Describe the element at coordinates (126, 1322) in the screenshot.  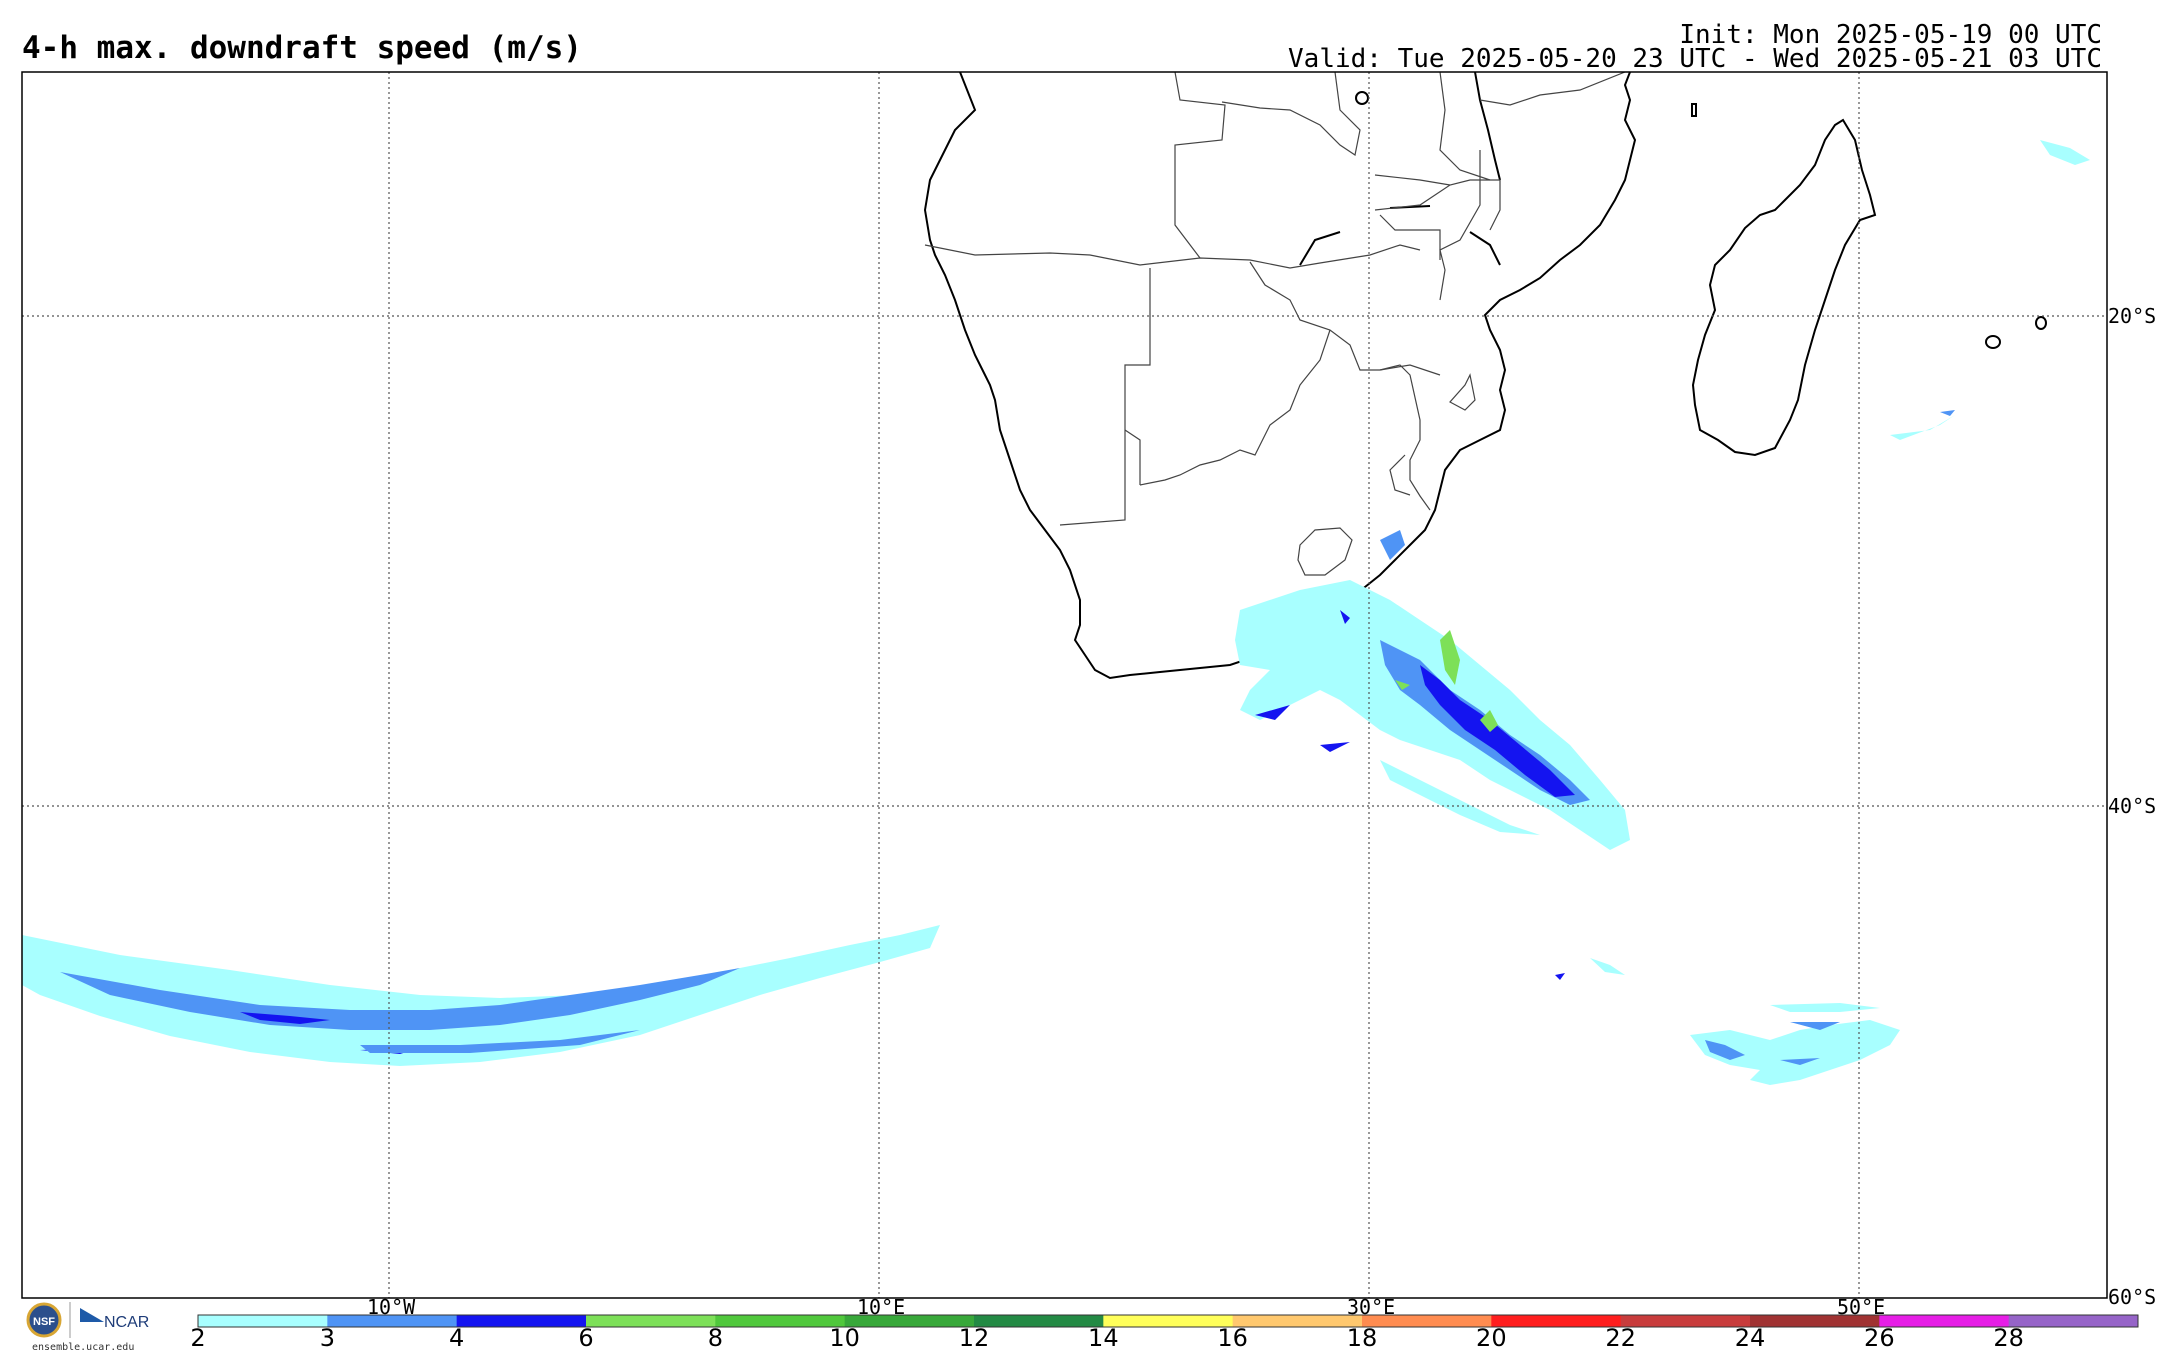
I see `svg-text: NCAR` at that location.